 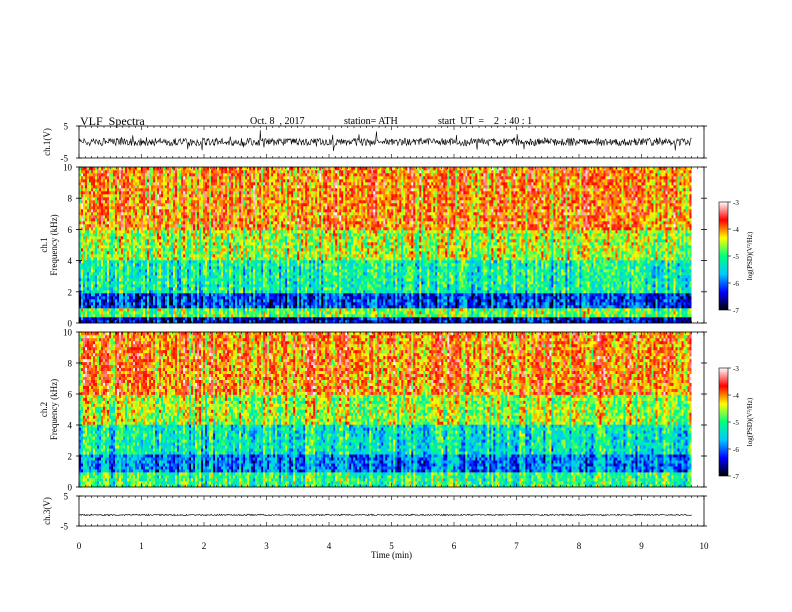 What do you see at coordinates (47, 511) in the screenshot?
I see `y-axis-label: ch.3(V)` at bounding box center [47, 511].